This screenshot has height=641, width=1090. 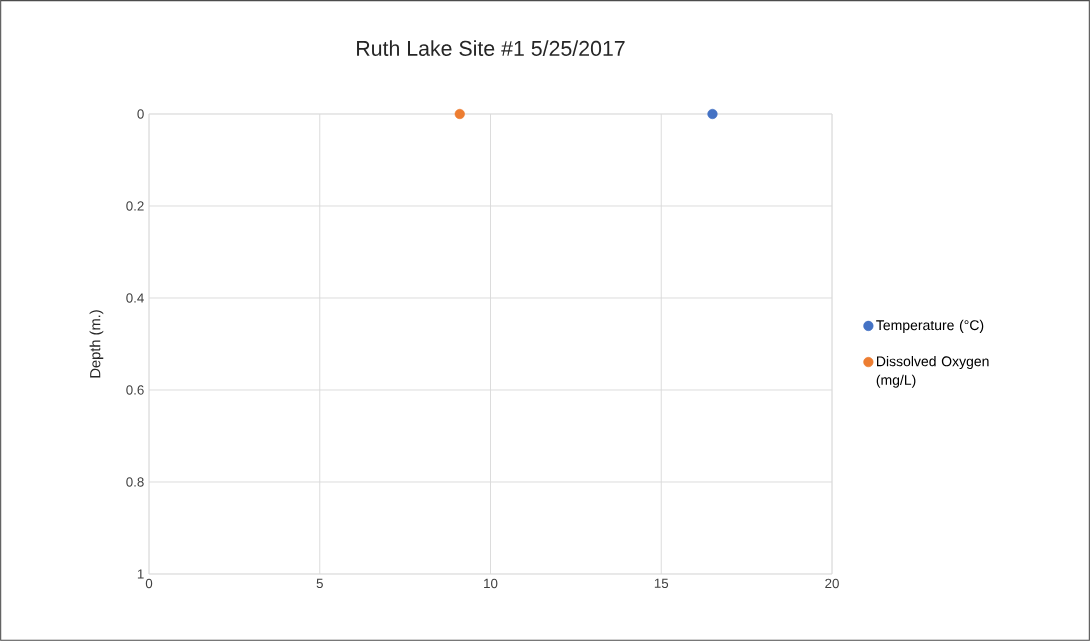 I want to click on y-axis-title: Depth (m.), so click(x=96, y=344).